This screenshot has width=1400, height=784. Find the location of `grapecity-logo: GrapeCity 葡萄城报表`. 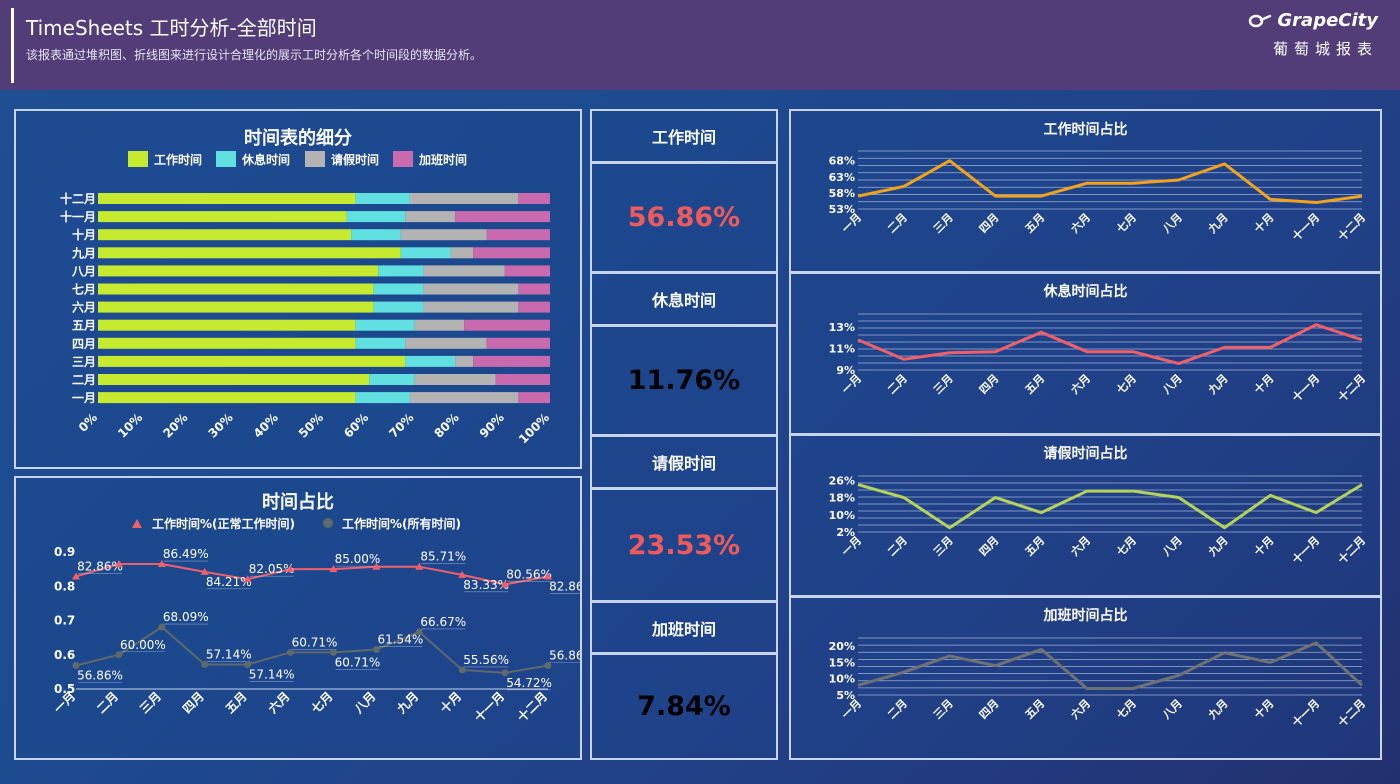

grapecity-logo: GrapeCity 葡萄城报表 is located at coordinates (1313, 35).